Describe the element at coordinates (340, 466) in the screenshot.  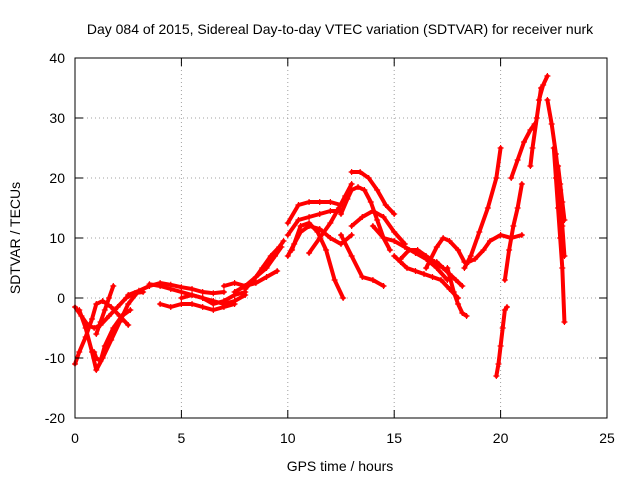
I see `x-axis-label: GPS time / hours` at that location.